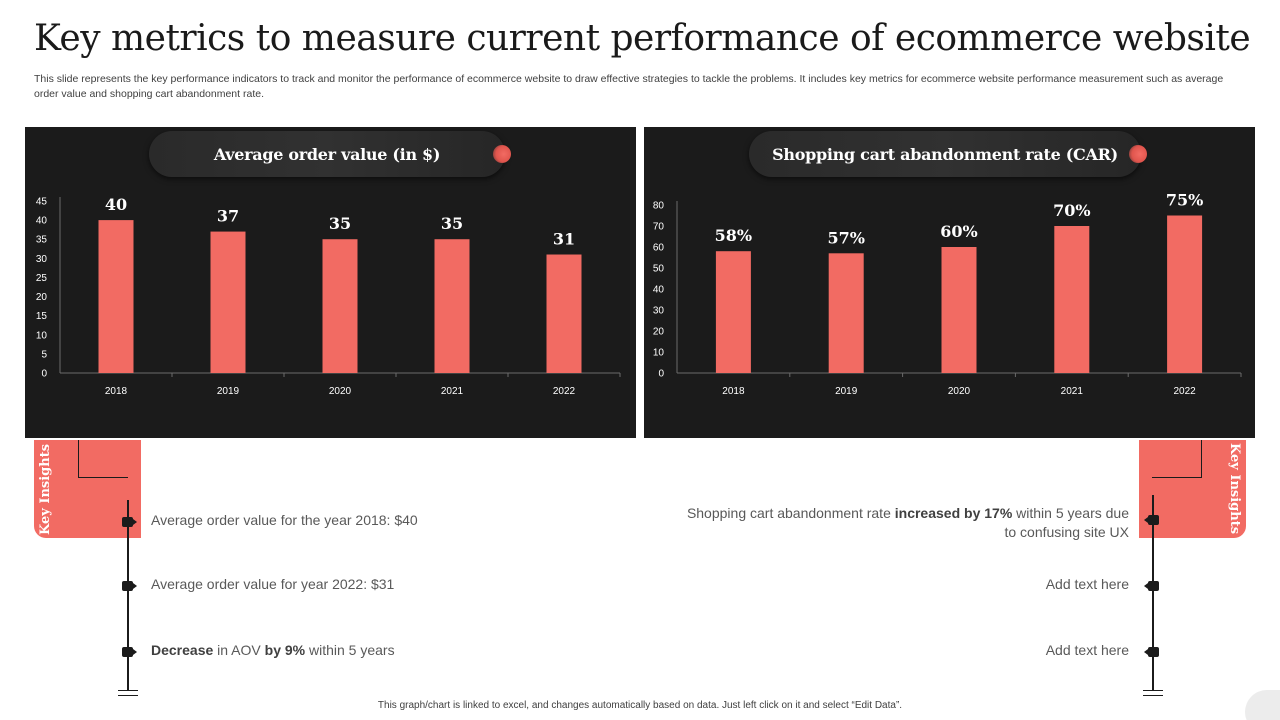 This screenshot has width=1280, height=720. Describe the element at coordinates (1087, 584) in the screenshot. I see `insight-right-2: Add text here` at that location.